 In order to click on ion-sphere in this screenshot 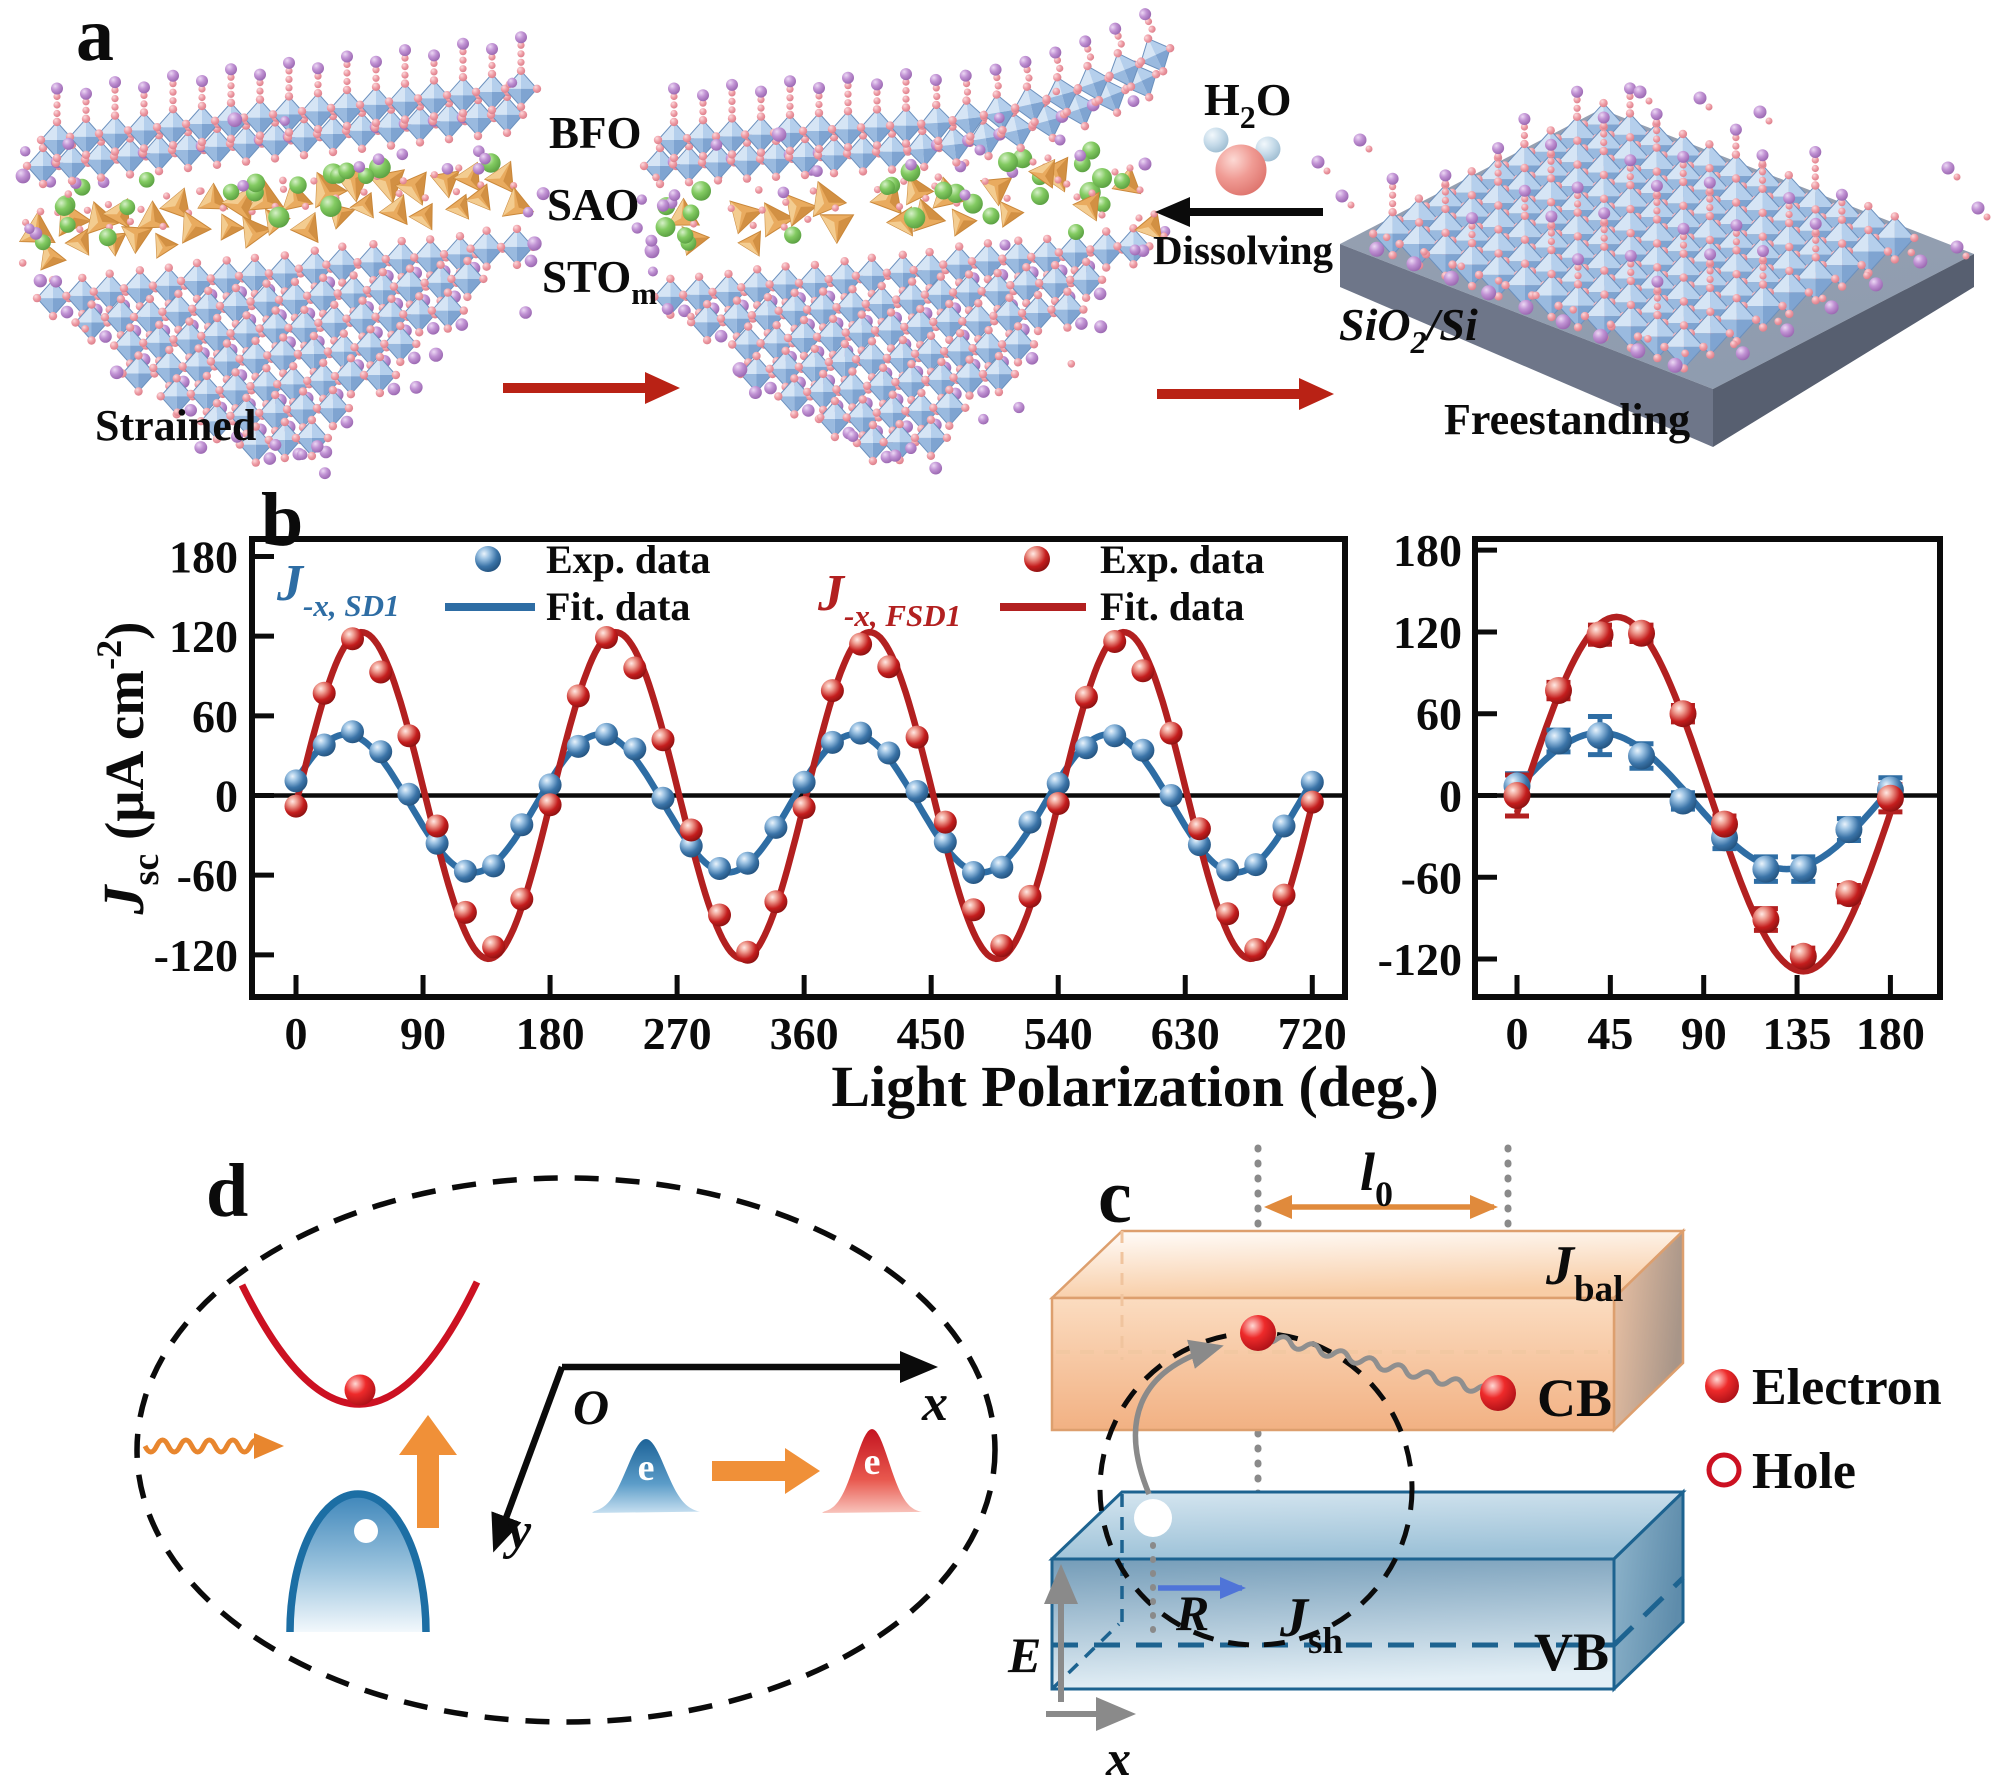, I will do `click(64, 207)`.